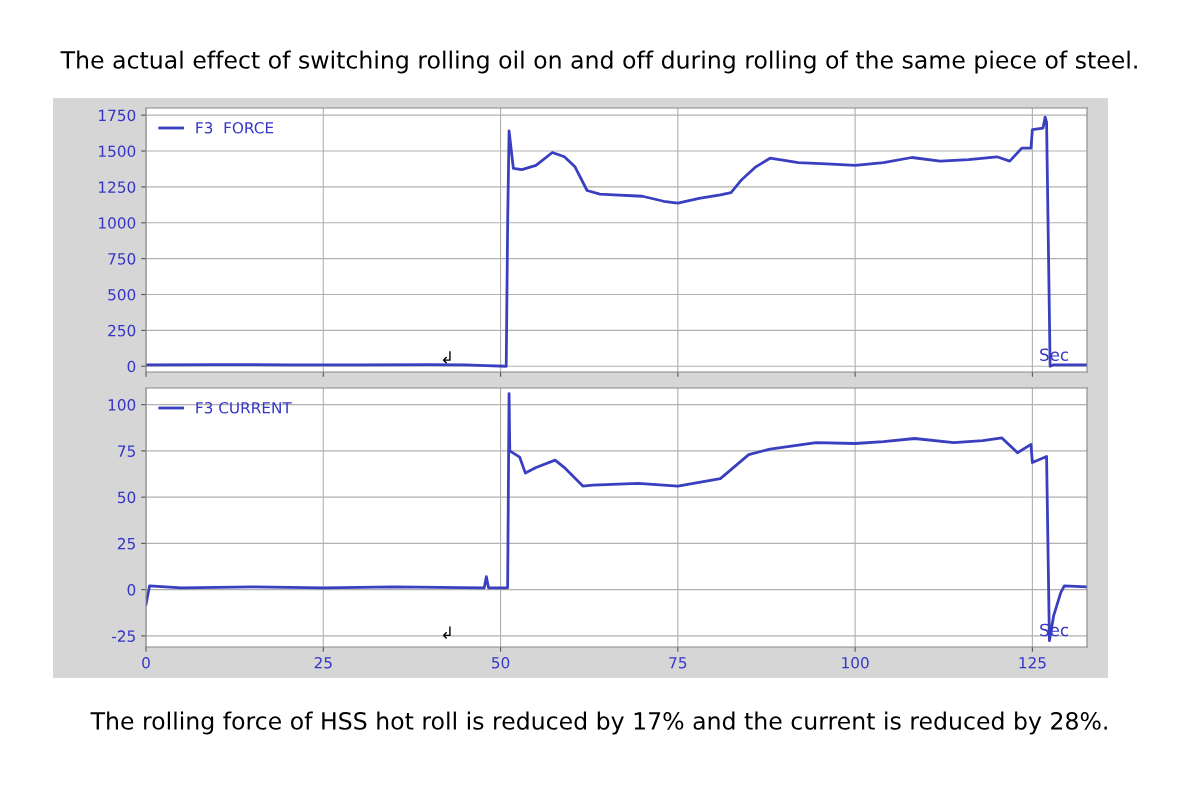  What do you see at coordinates (323, 662) in the screenshot?
I see `x-tick-label: 25` at bounding box center [323, 662].